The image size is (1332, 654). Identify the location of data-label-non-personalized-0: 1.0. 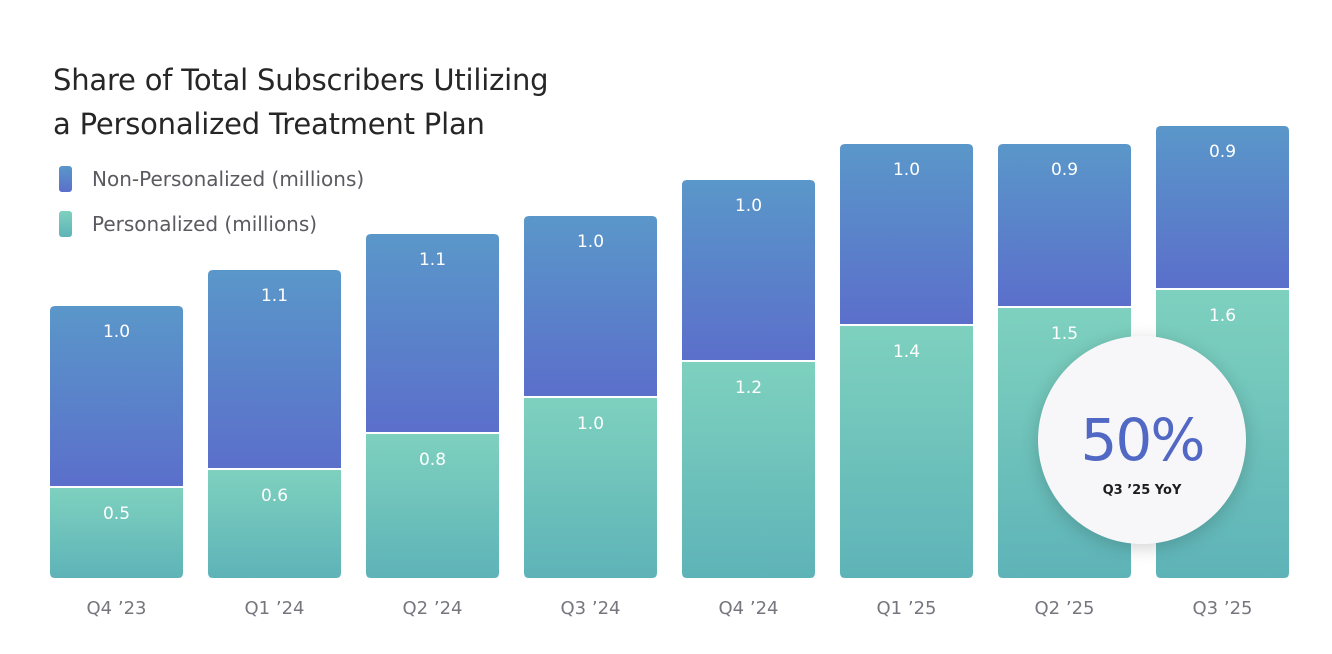
(116, 332).